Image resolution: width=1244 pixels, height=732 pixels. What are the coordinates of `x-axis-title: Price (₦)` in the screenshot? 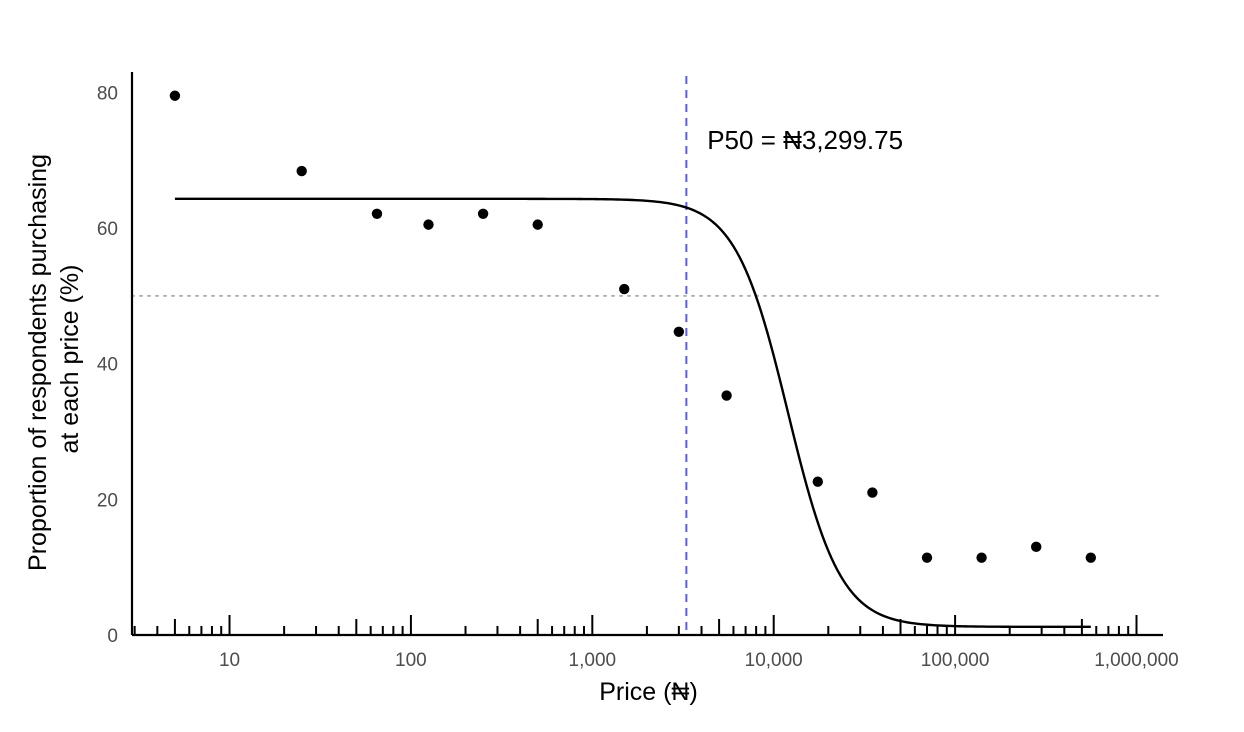 It's located at (648, 692).